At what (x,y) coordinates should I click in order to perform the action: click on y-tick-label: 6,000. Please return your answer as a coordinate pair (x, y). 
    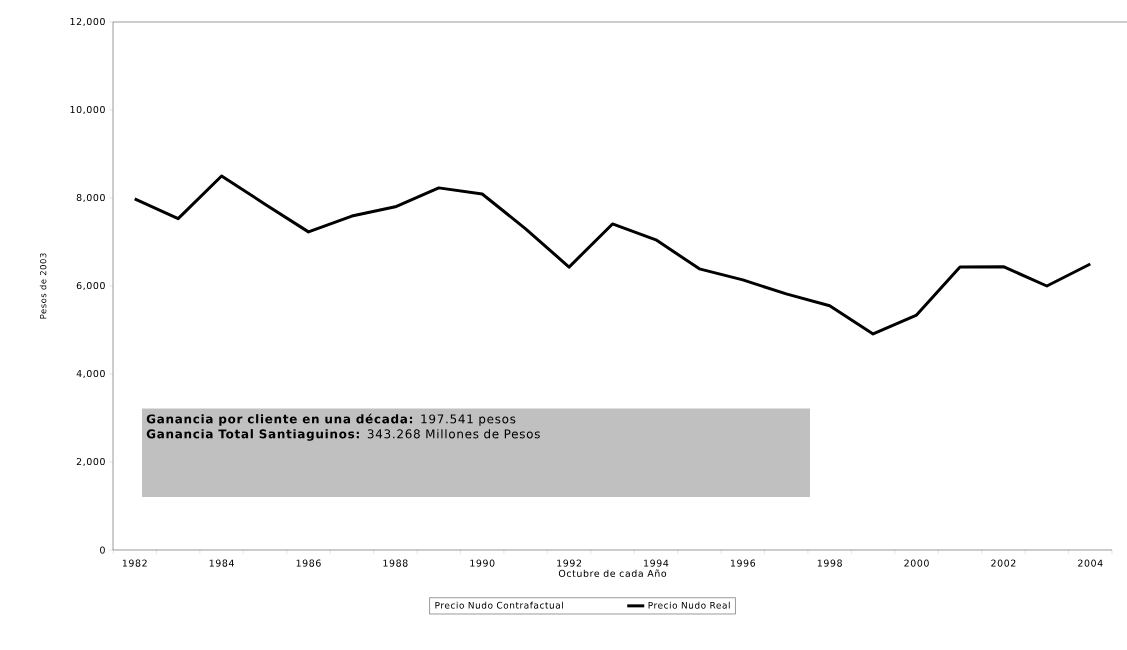
    Looking at the image, I should click on (90, 286).